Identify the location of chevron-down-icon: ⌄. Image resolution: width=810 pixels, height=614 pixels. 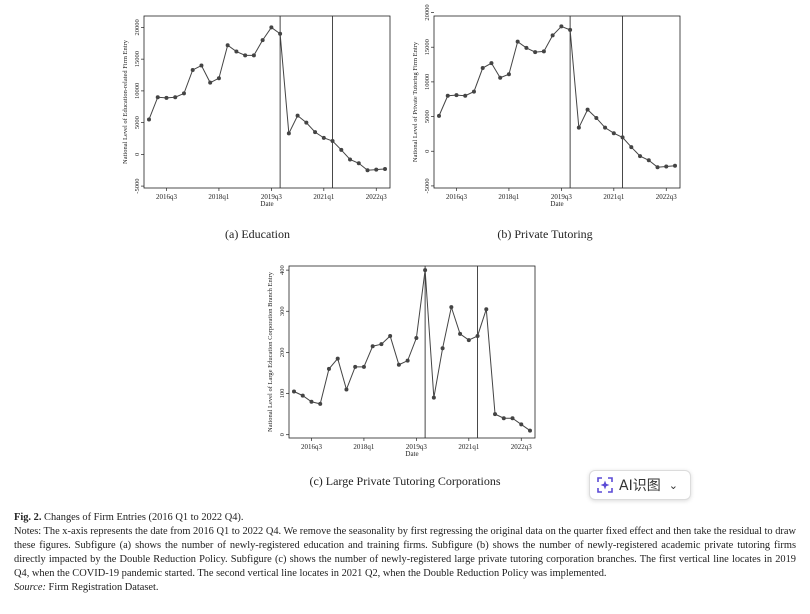
(673, 485).